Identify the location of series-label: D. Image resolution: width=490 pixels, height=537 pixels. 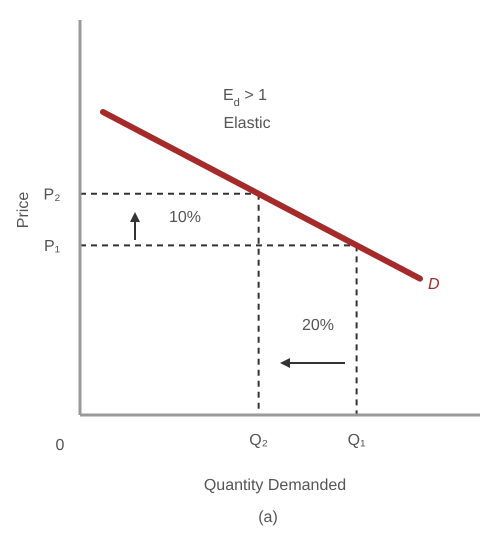
(434, 284).